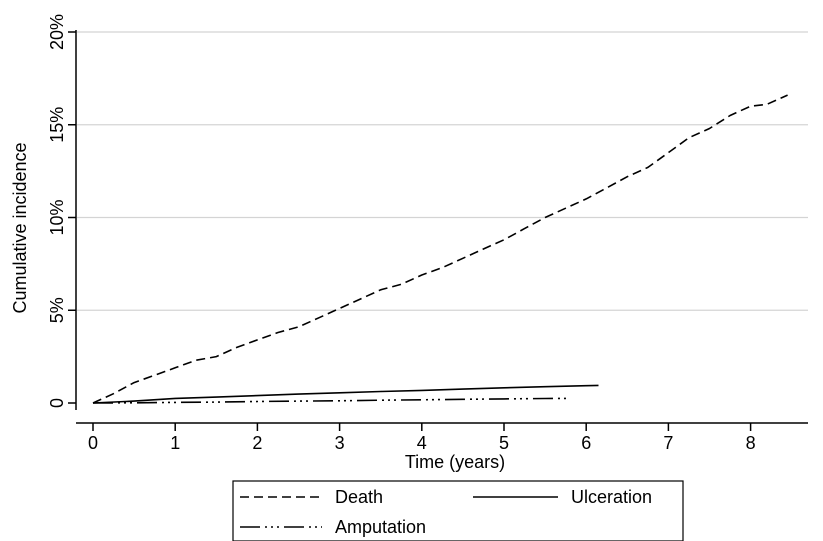 The image size is (823, 541). What do you see at coordinates (20, 227) in the screenshot?
I see `y-axis-title: Cumulative incidence` at bounding box center [20, 227].